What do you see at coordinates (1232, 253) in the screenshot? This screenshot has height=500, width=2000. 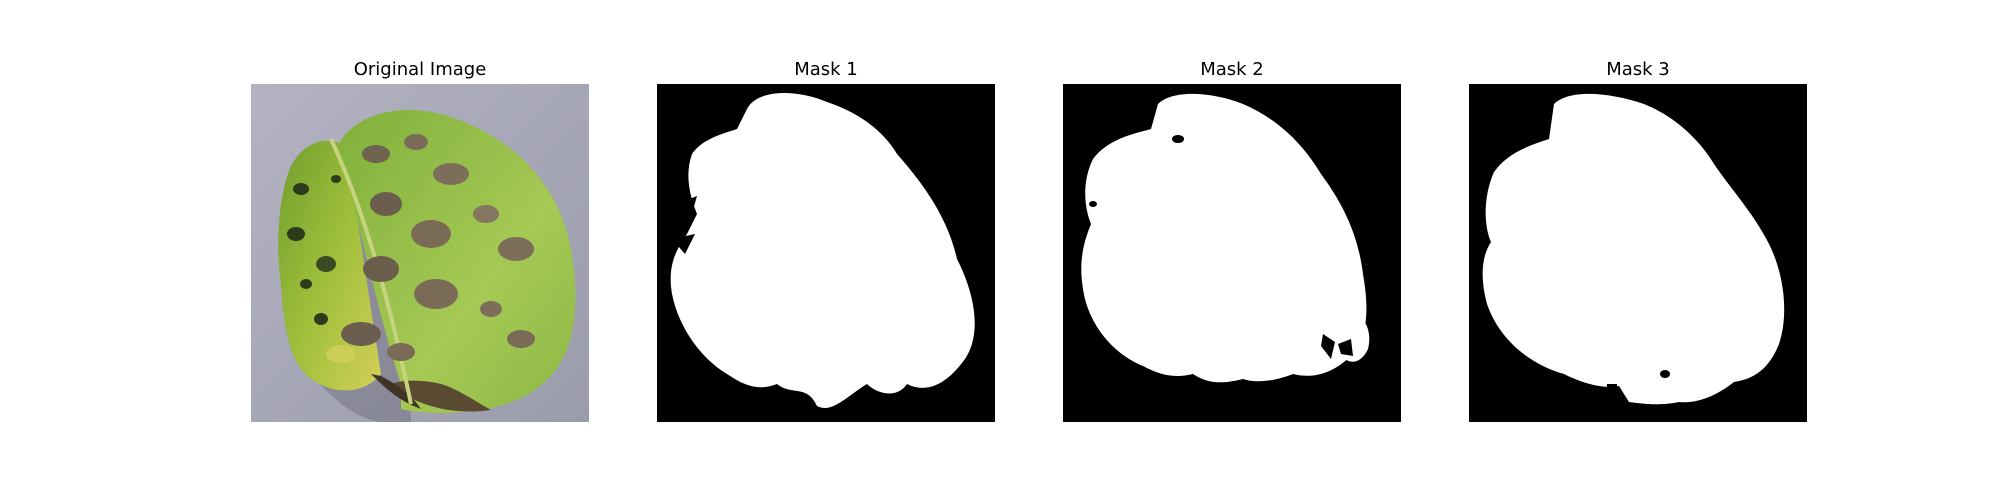 I see `mask-2-image` at bounding box center [1232, 253].